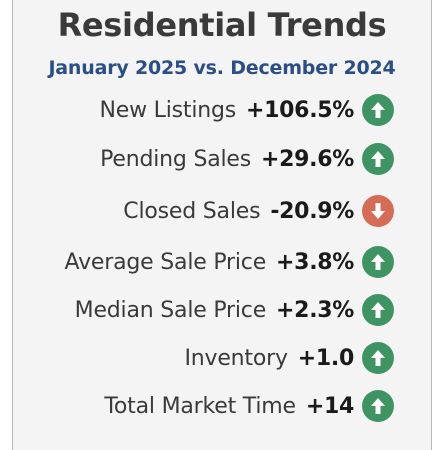  I want to click on metric-label: Average Sale Price, so click(165, 262).